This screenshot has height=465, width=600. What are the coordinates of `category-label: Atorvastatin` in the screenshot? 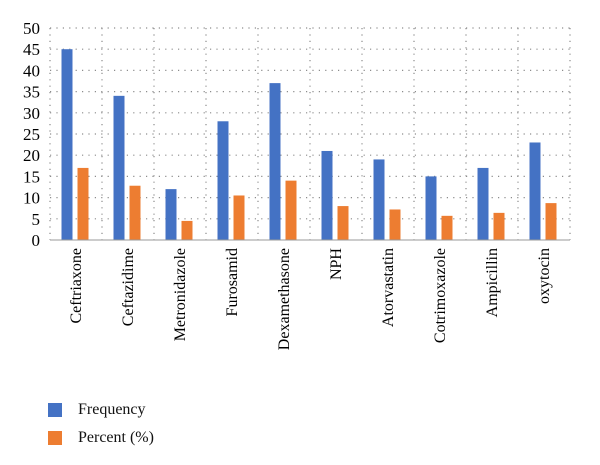 It's located at (388, 287).